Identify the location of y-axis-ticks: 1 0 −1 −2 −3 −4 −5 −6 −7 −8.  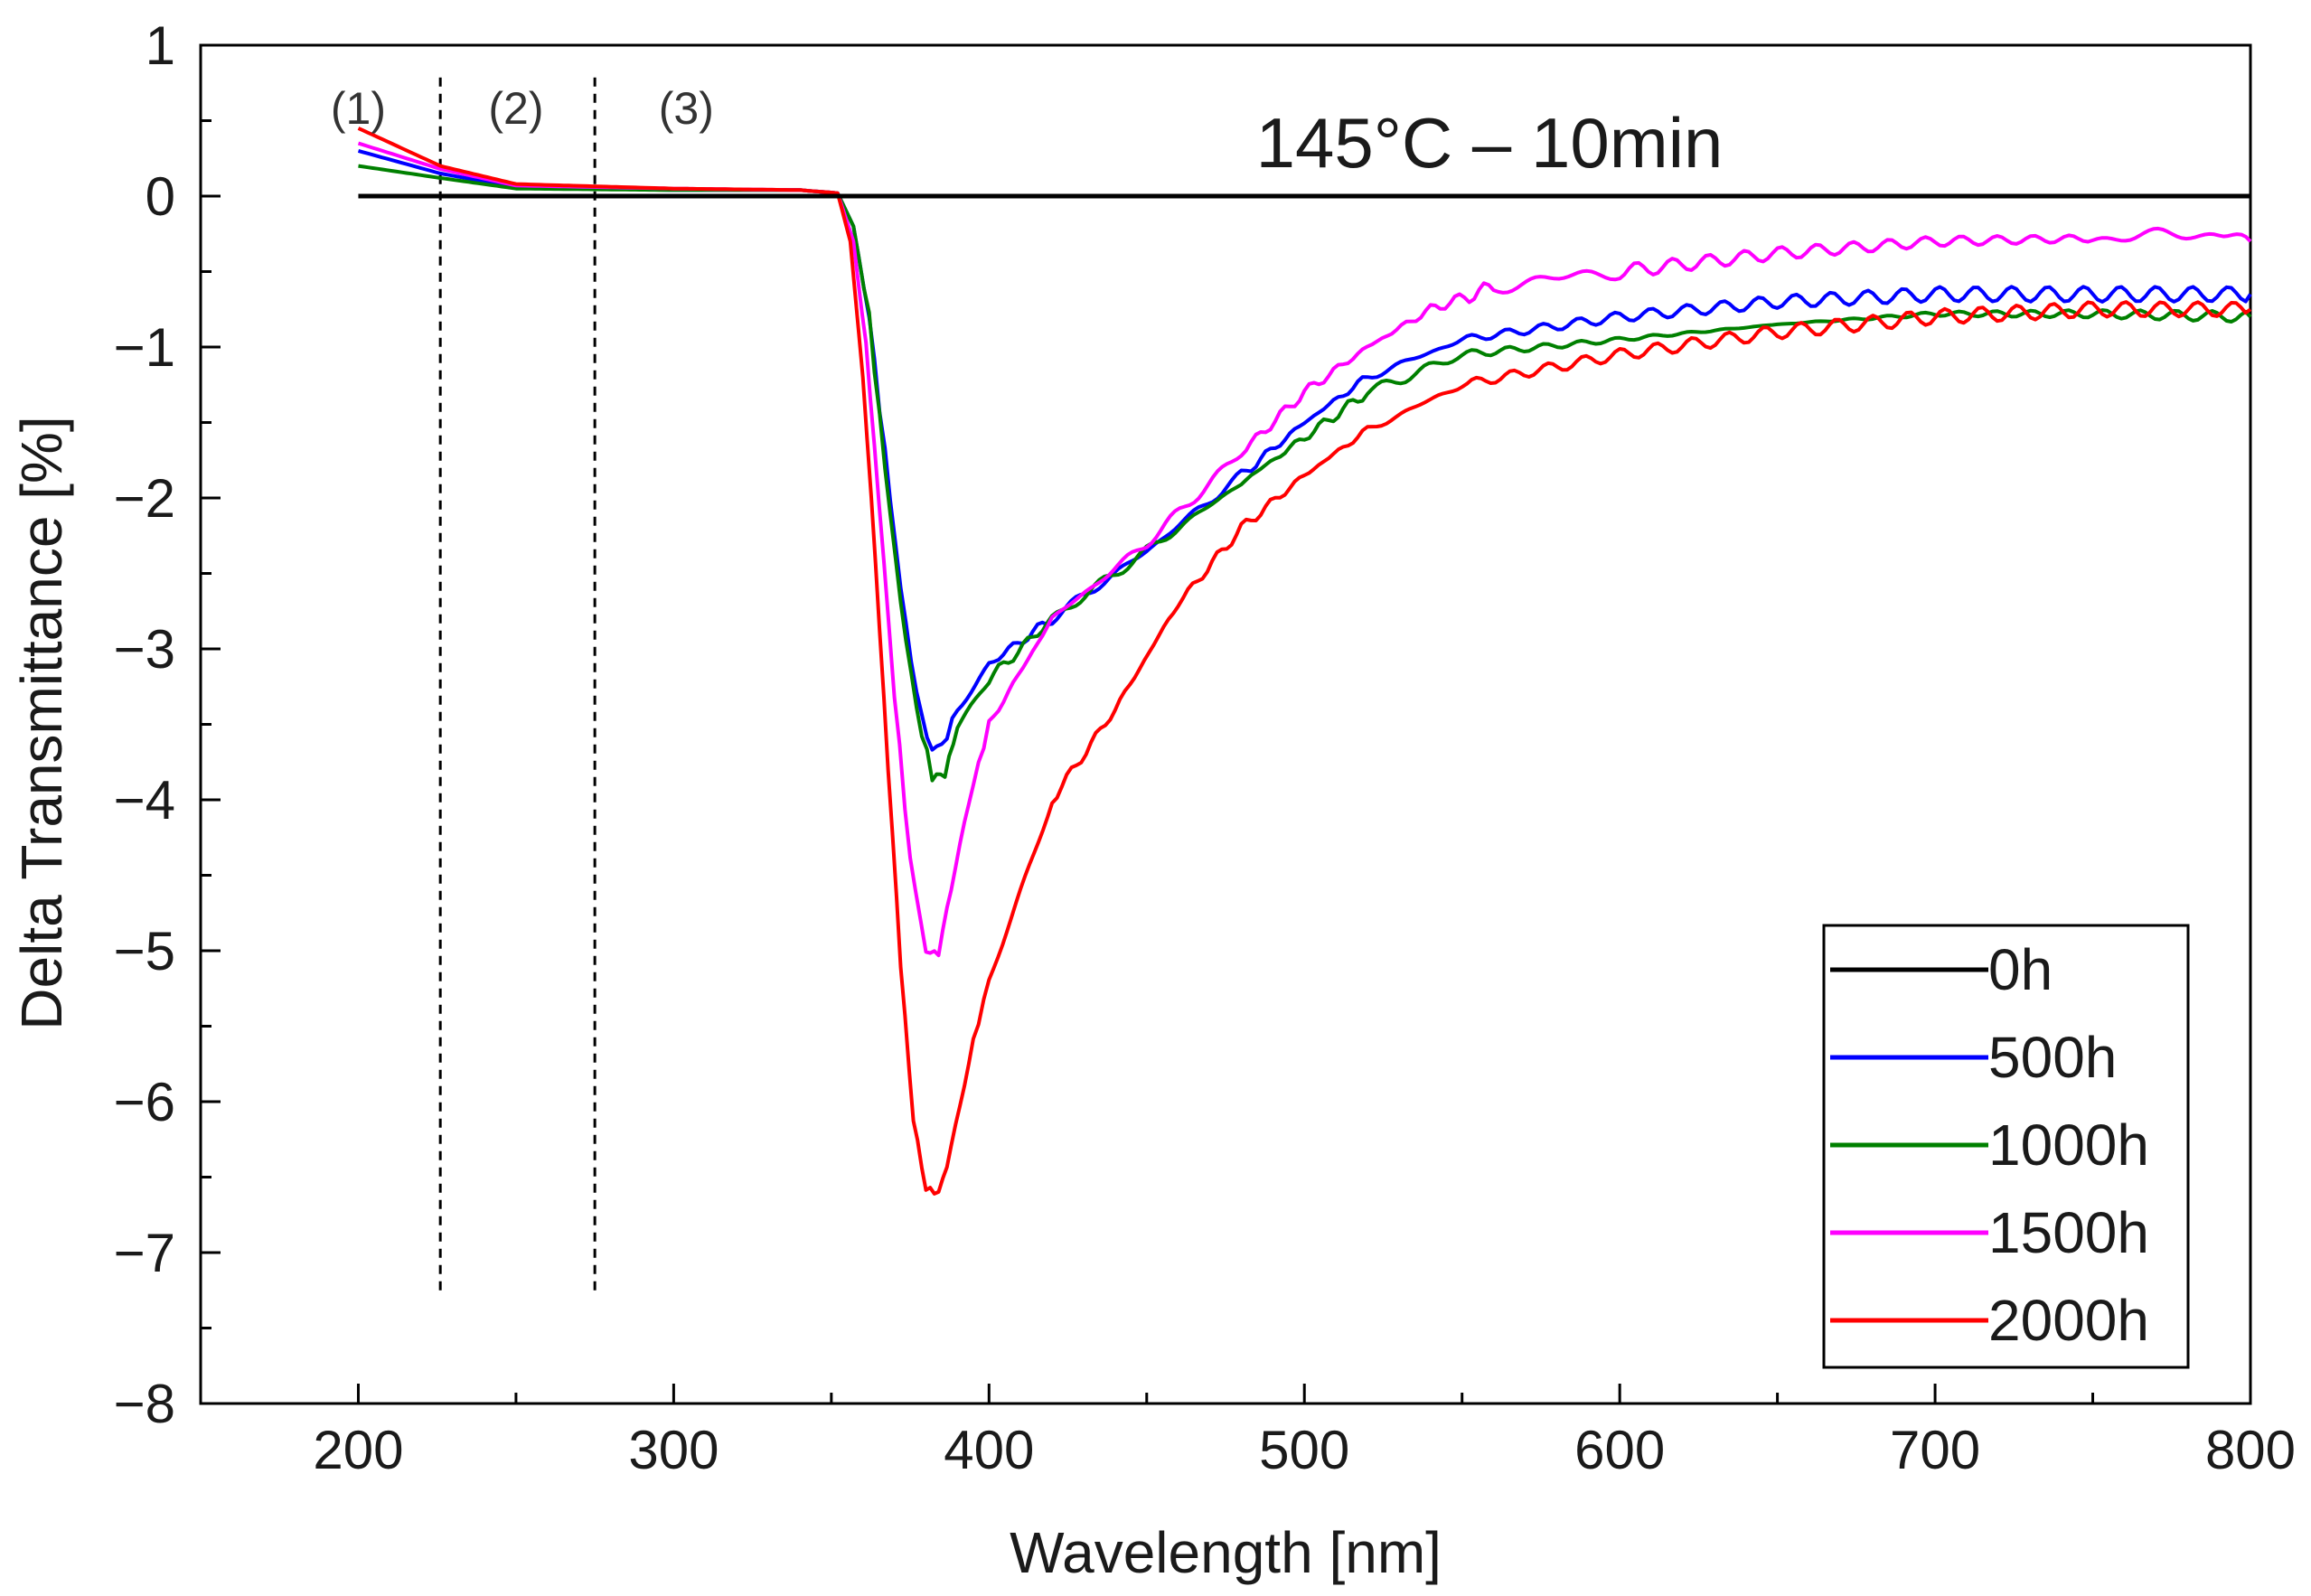
(167, 724).